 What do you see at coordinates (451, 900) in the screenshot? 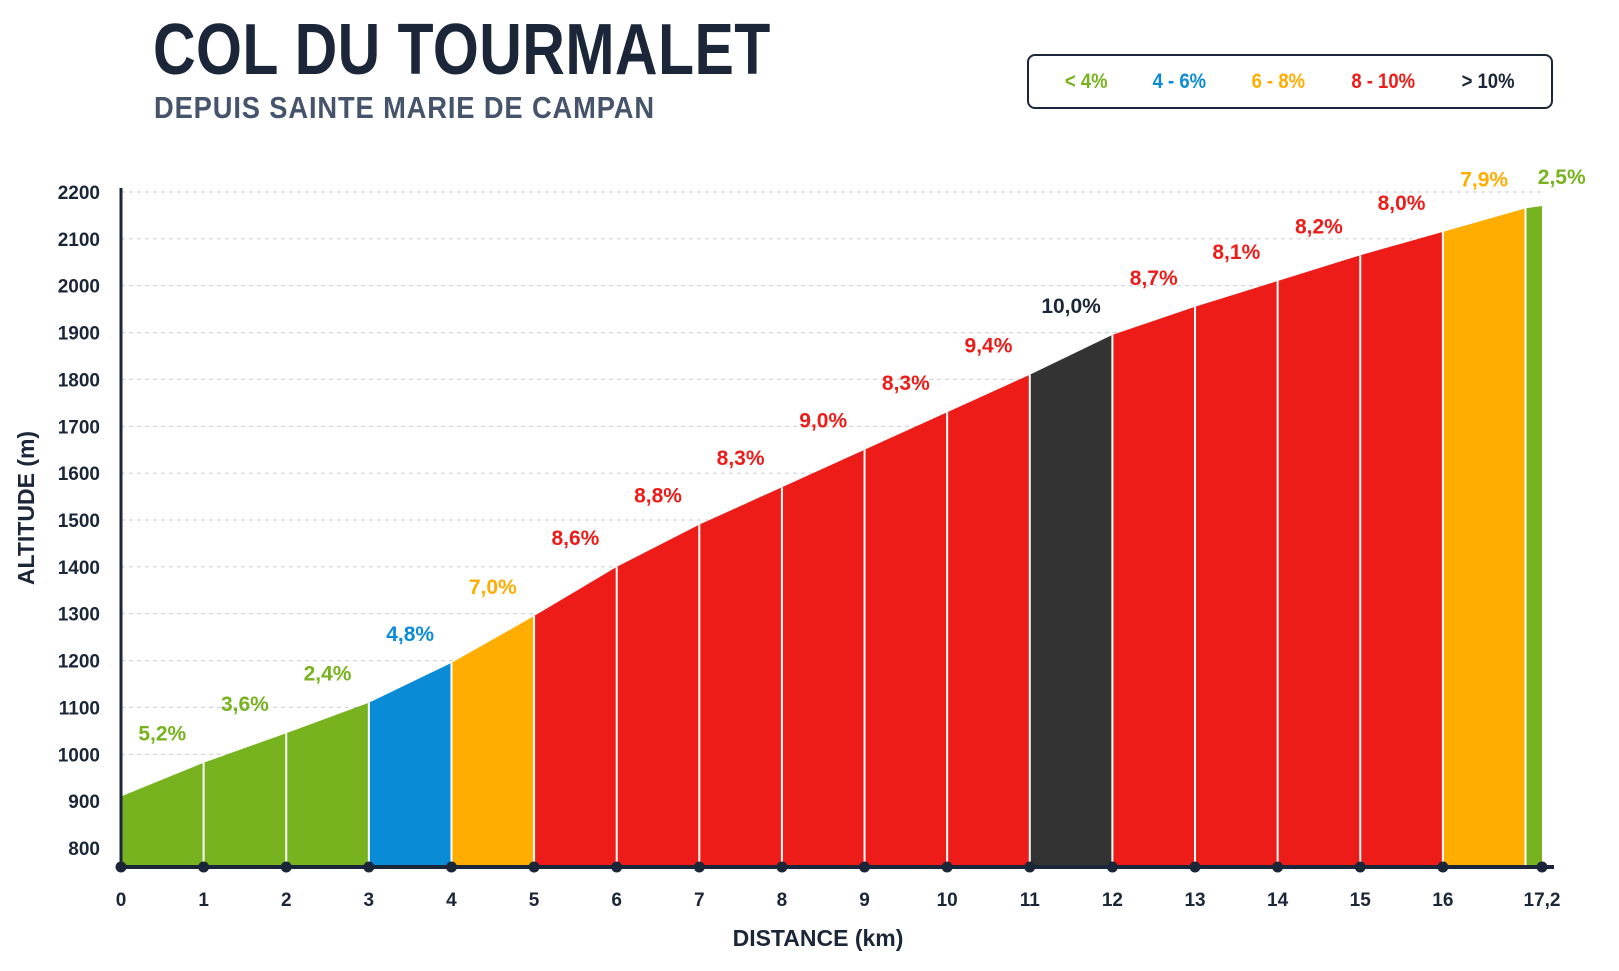
I see `x-tick-label: 4` at bounding box center [451, 900].